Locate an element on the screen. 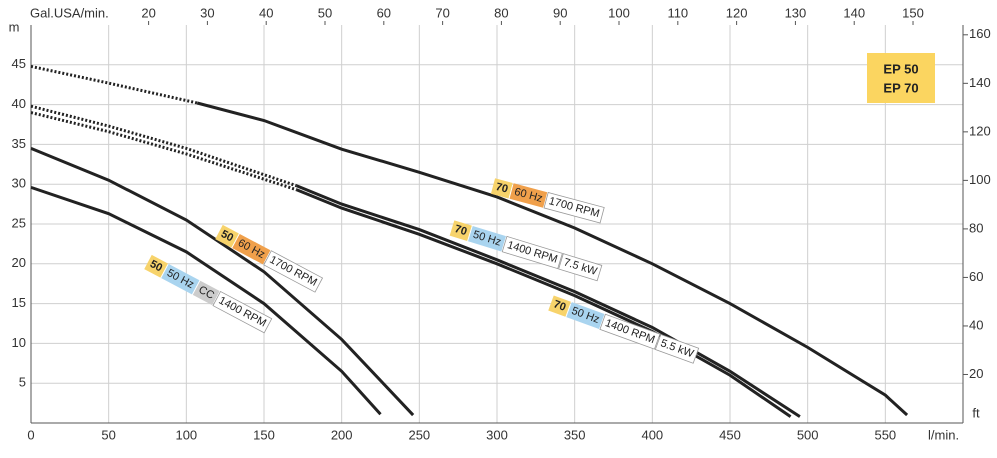 The height and width of the screenshot is (458, 997). x2-tick-label: 130 is located at coordinates (796, 12).